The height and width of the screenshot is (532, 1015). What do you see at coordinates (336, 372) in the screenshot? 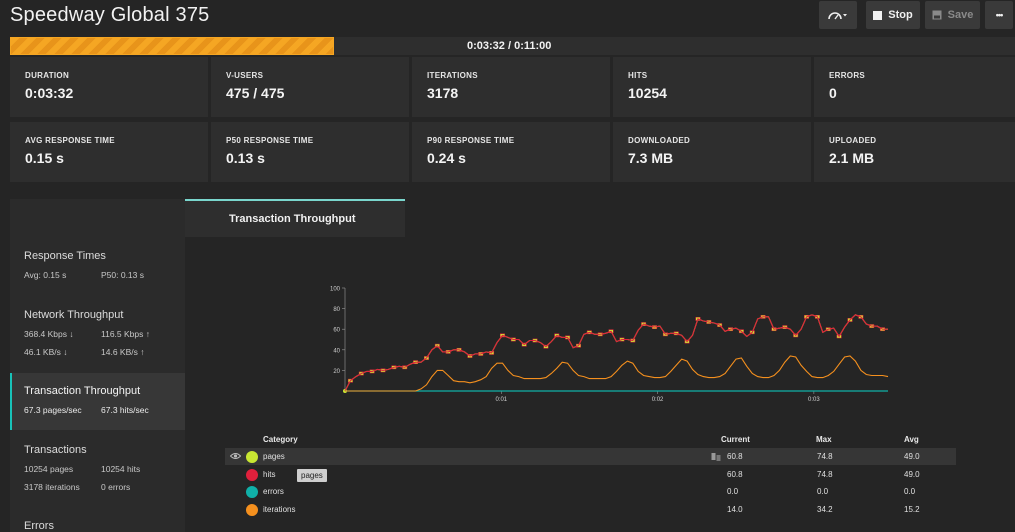
I see `y-tick-label: 20` at bounding box center [336, 372].